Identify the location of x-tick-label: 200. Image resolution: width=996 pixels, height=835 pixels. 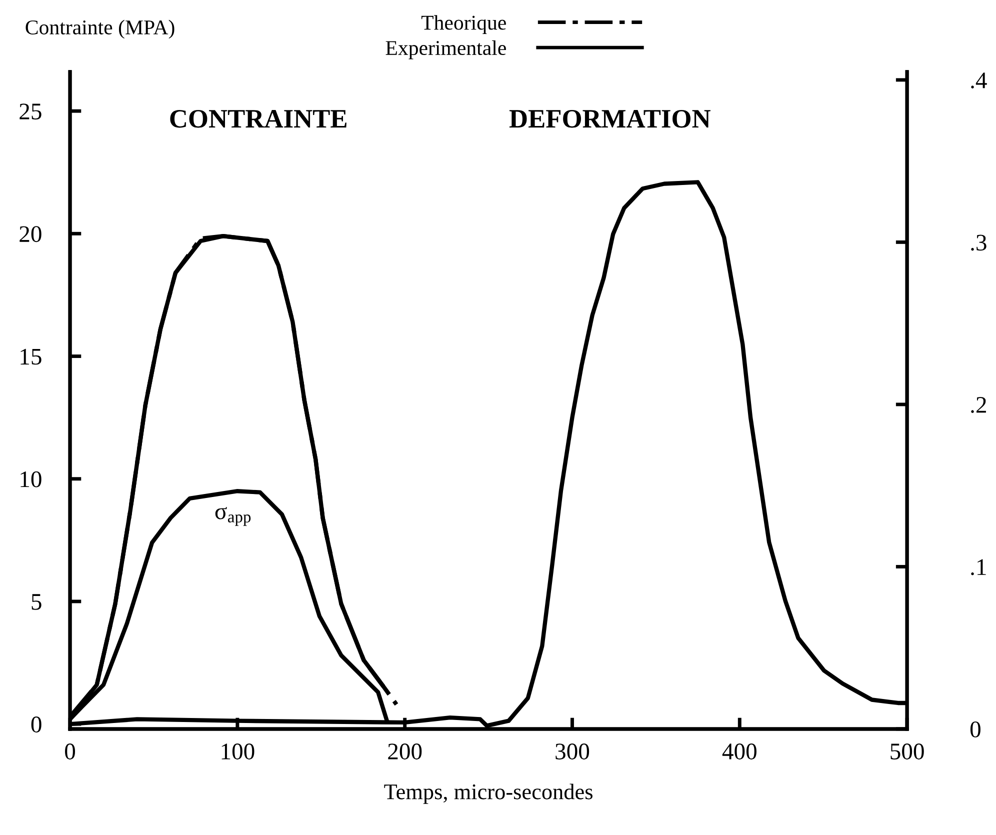
(405, 752).